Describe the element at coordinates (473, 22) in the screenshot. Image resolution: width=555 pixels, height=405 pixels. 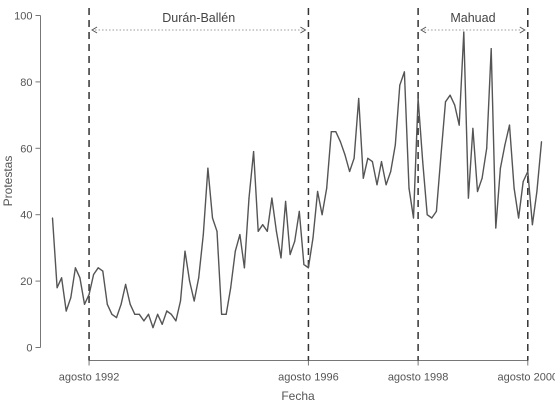
I see `period-1: Mahuad` at that location.